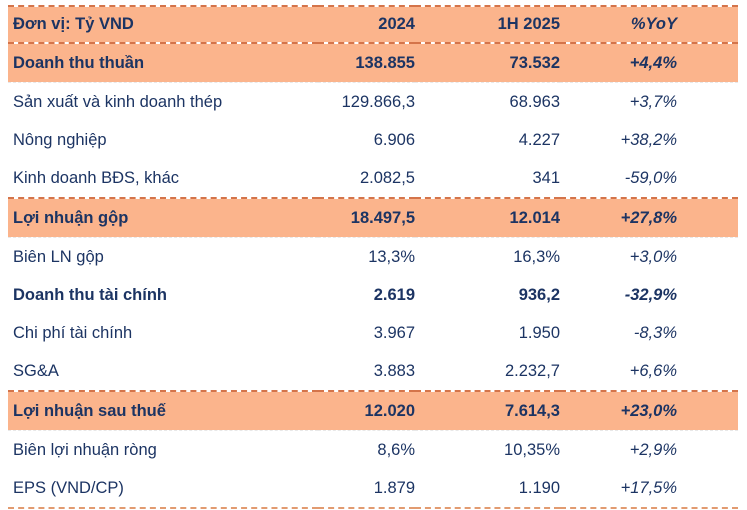 The height and width of the screenshot is (510, 747). What do you see at coordinates (378, 101) in the screenshot?
I see `value-2024: 129.866,3` at bounding box center [378, 101].